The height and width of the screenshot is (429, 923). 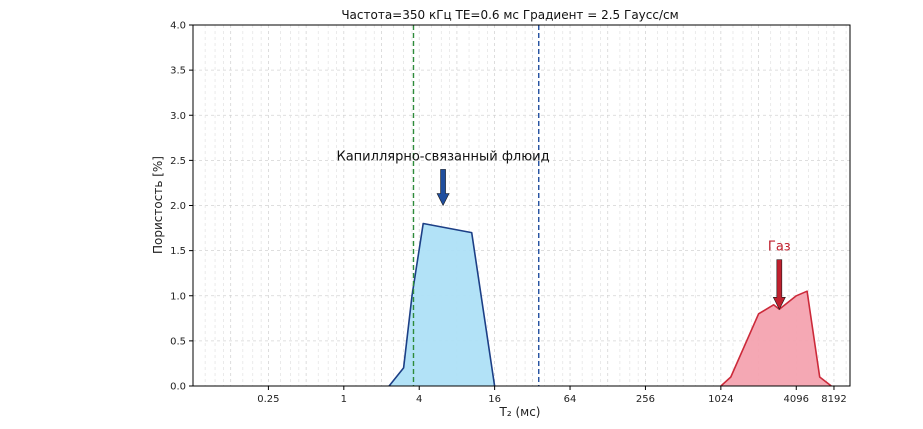 I want to click on x-axis: 0.25 1 4 16 64 256 1024 4096 8192, so click(x=552, y=395).